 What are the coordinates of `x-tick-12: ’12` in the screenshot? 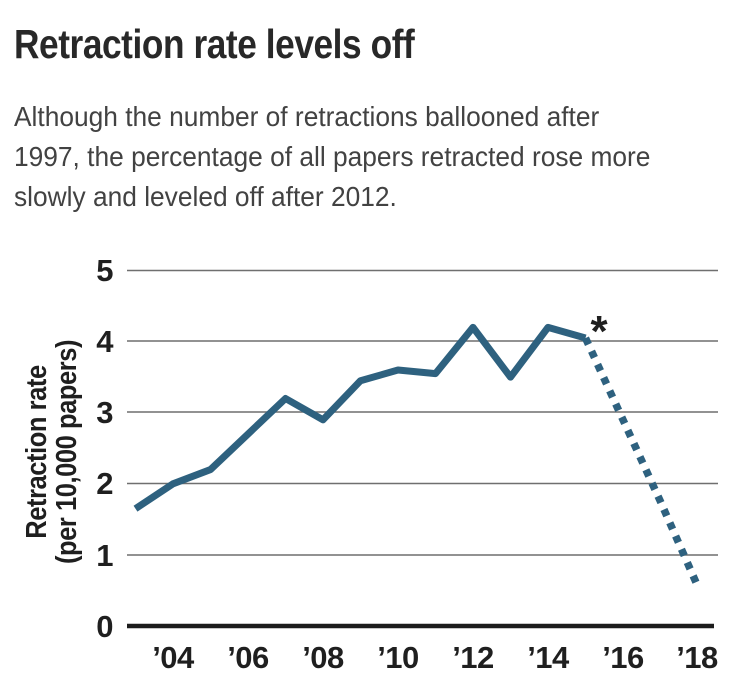 It's located at (473, 657).